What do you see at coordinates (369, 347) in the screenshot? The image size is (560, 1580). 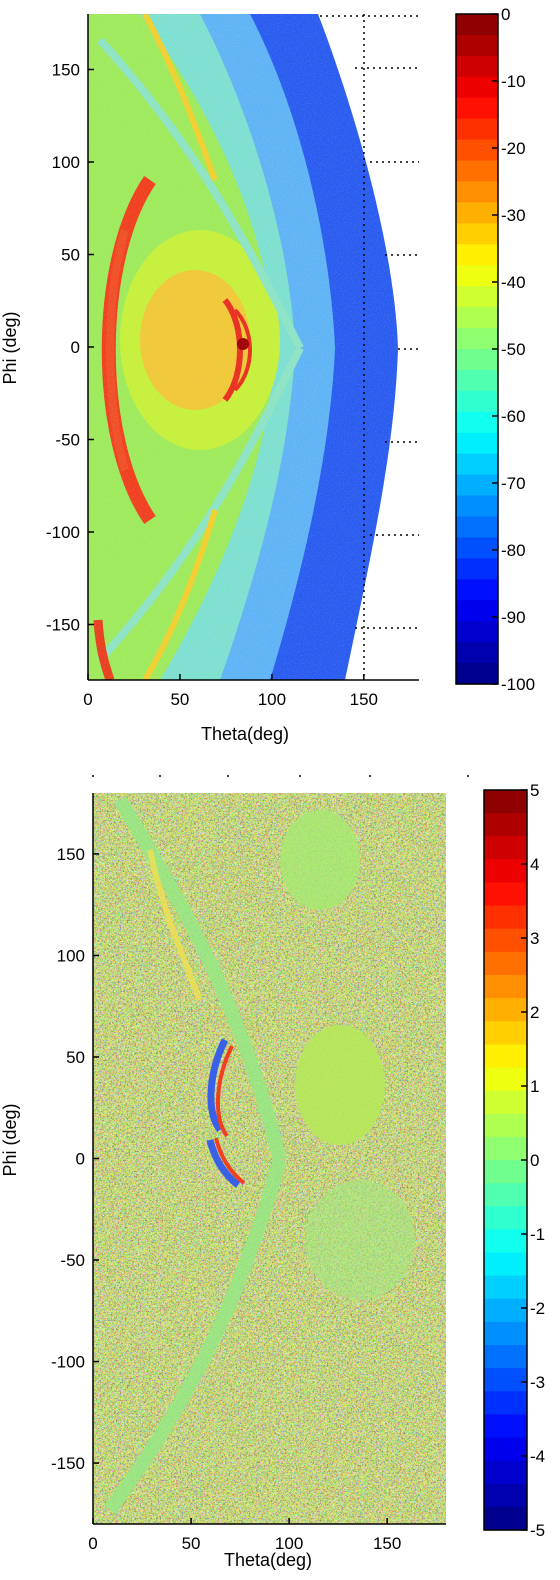 I see `top-grid` at bounding box center [369, 347].